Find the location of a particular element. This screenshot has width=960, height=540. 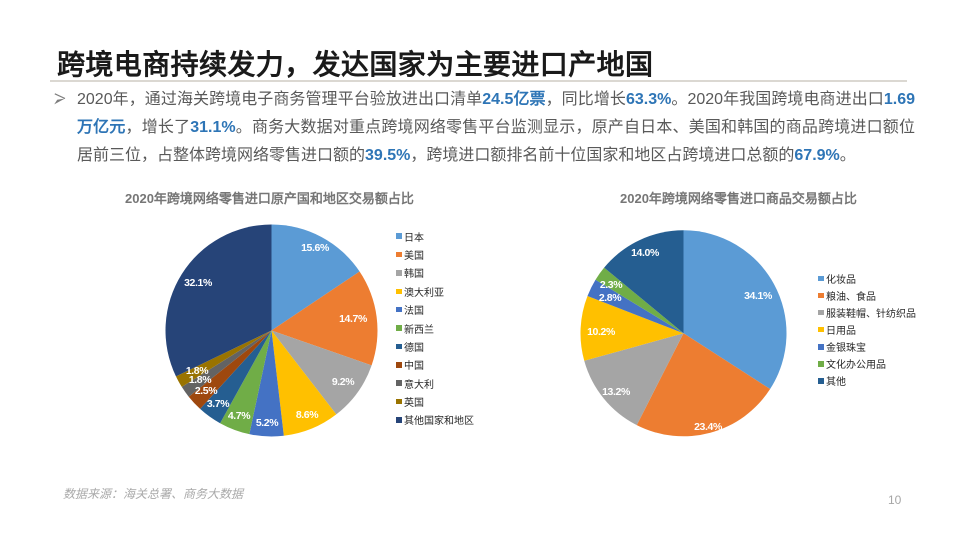

svg-text: 15.6% is located at coordinates (315, 248).